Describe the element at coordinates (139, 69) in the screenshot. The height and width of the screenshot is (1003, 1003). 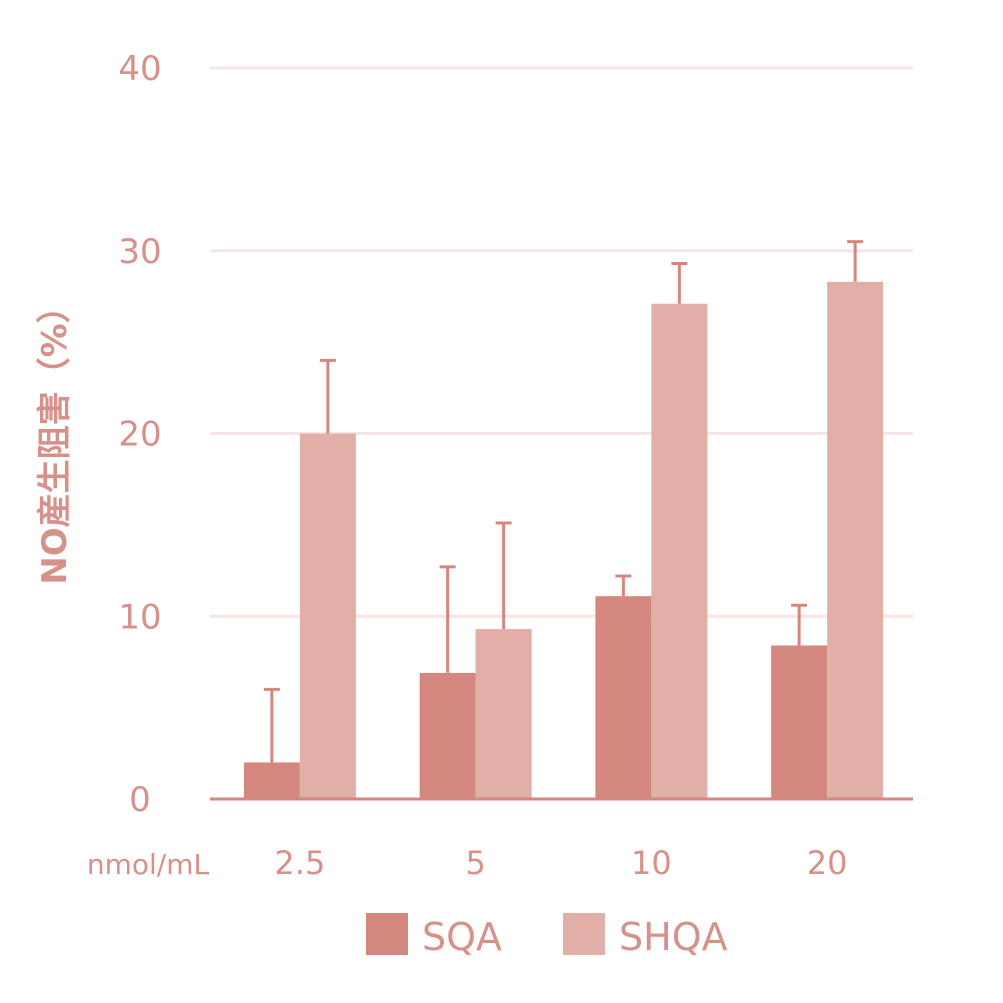
I see `y-tick-label: 40` at that location.